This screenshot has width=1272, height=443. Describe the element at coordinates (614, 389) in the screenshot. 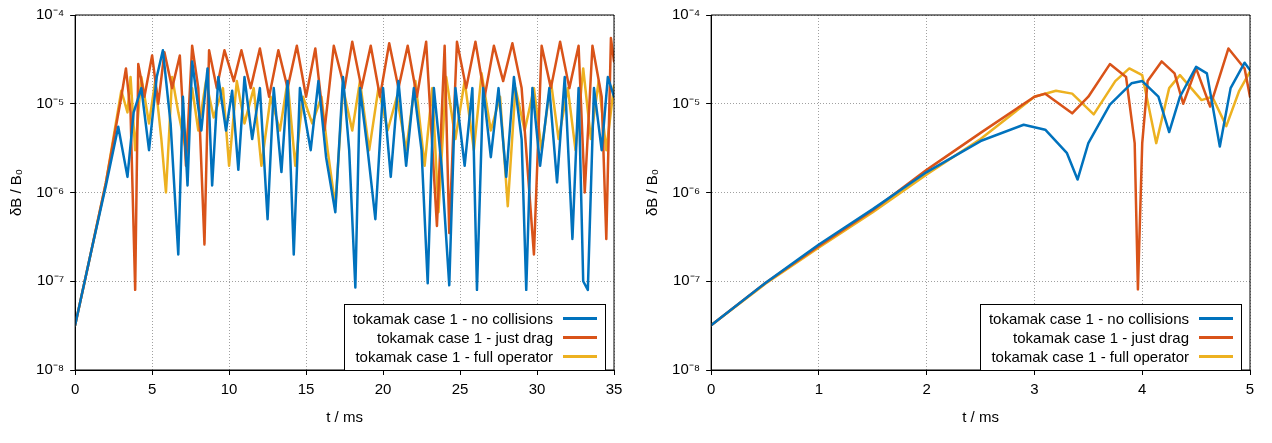

I see `x-tick-label: 35` at that location.